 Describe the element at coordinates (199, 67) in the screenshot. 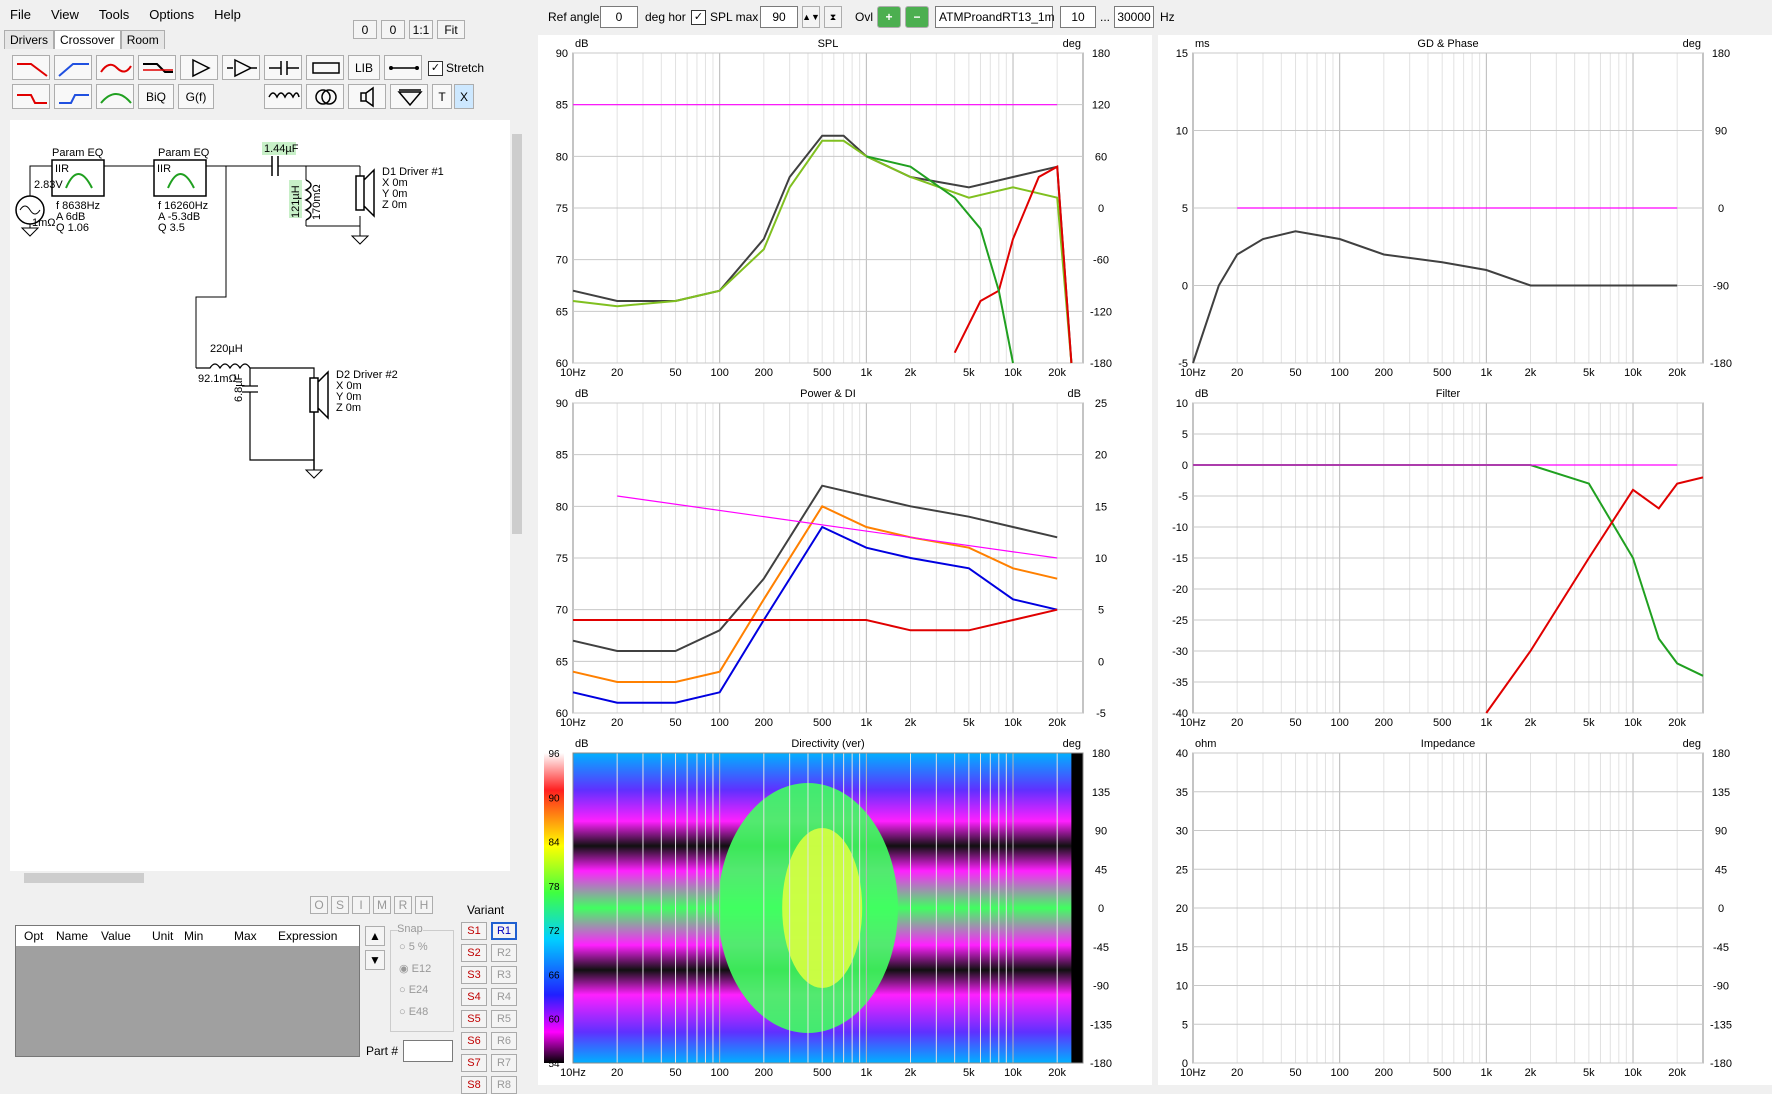

I see `amplifier-tool` at that location.